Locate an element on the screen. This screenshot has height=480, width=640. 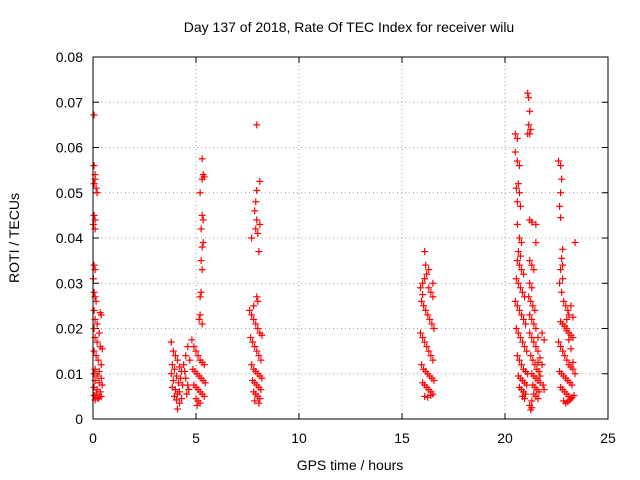
x-tick-label: 15 is located at coordinates (402, 438).